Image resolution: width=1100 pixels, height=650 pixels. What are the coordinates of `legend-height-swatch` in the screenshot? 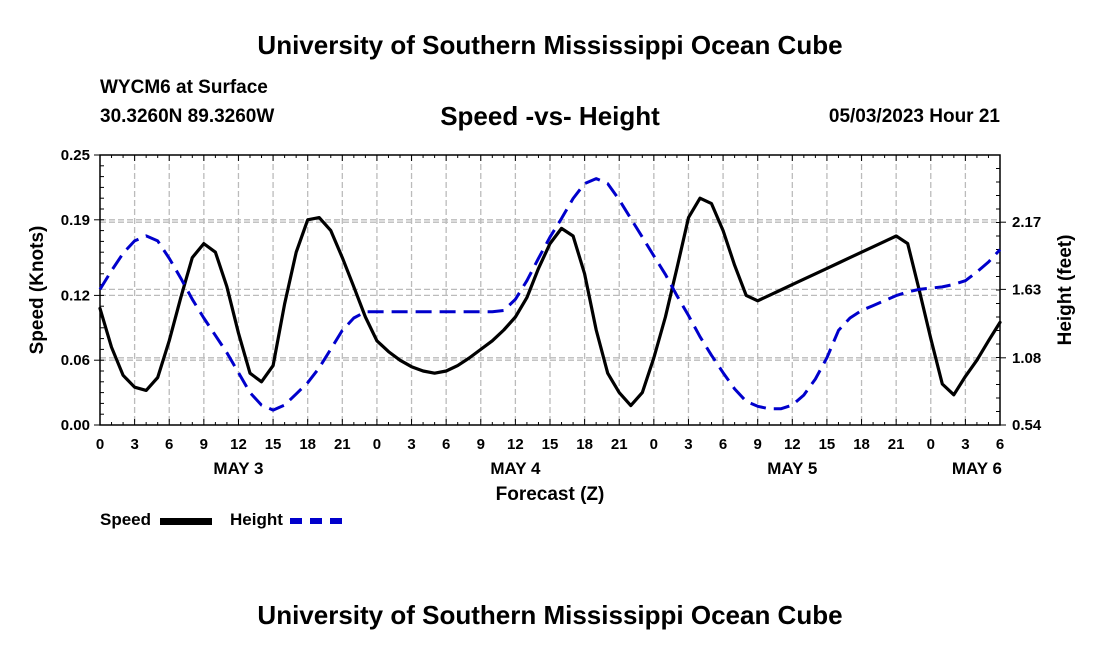 It's located at (316, 521).